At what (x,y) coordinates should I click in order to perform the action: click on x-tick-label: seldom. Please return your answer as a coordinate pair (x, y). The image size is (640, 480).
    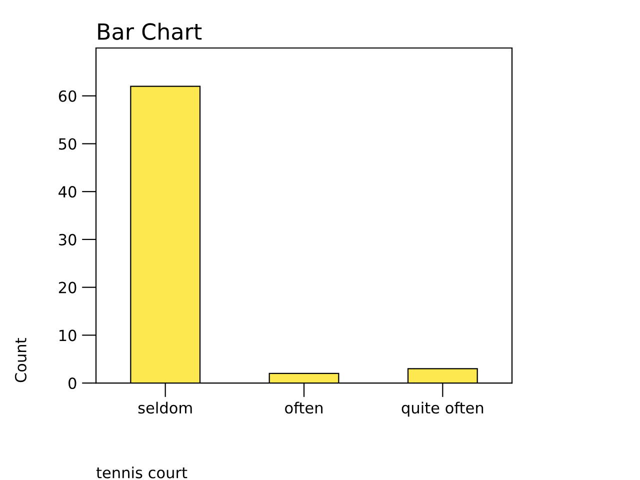
    Looking at the image, I should click on (165, 408).